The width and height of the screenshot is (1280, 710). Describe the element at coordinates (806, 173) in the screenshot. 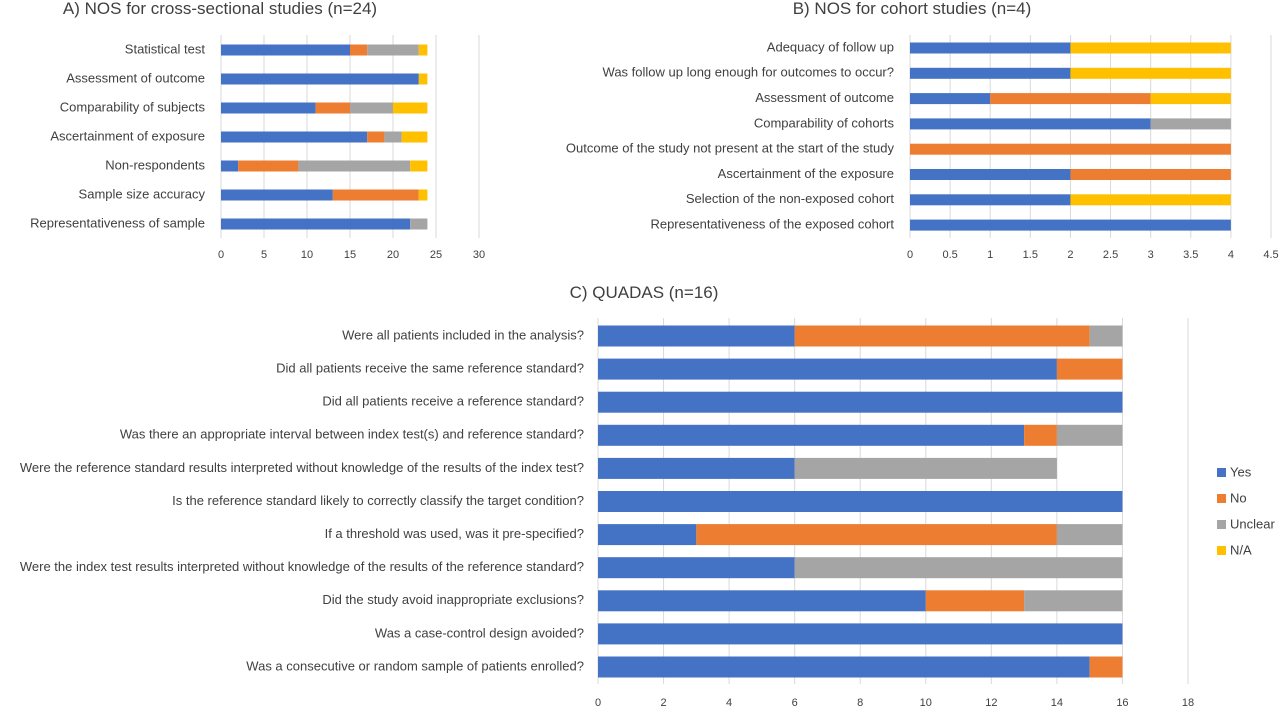

I see `chart-b-category-label: Ascertainment of the exposure` at that location.